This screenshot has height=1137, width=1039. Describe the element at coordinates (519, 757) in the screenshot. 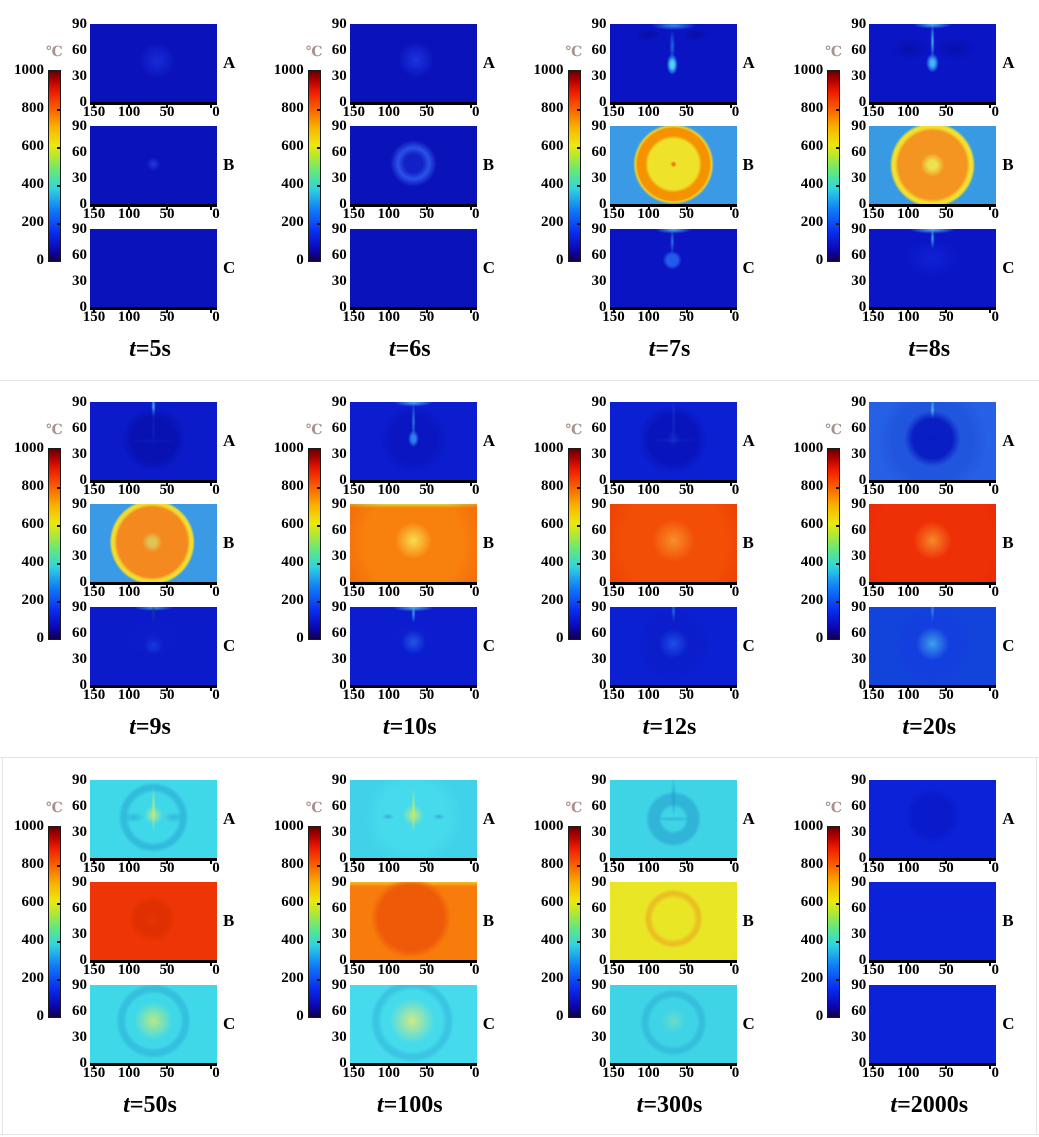

I see `row-divider-line` at that location.